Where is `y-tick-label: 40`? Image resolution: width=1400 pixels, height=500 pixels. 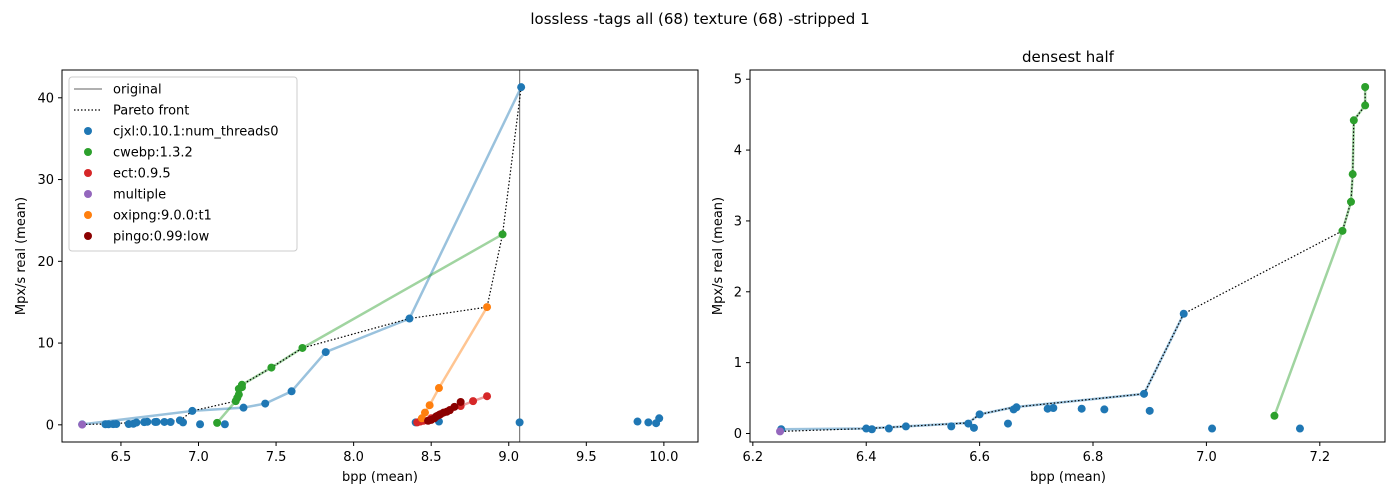
y-tick-label: 40 is located at coordinates (45, 98).